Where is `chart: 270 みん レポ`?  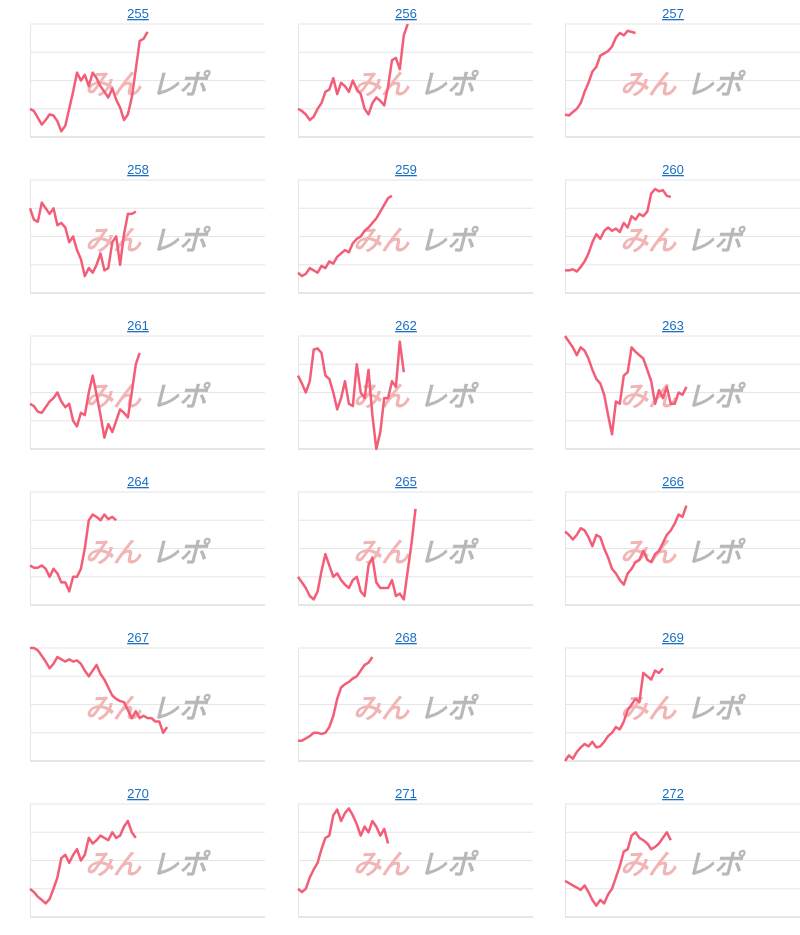
chart: 270 みん レポ is located at coordinates (147, 852).